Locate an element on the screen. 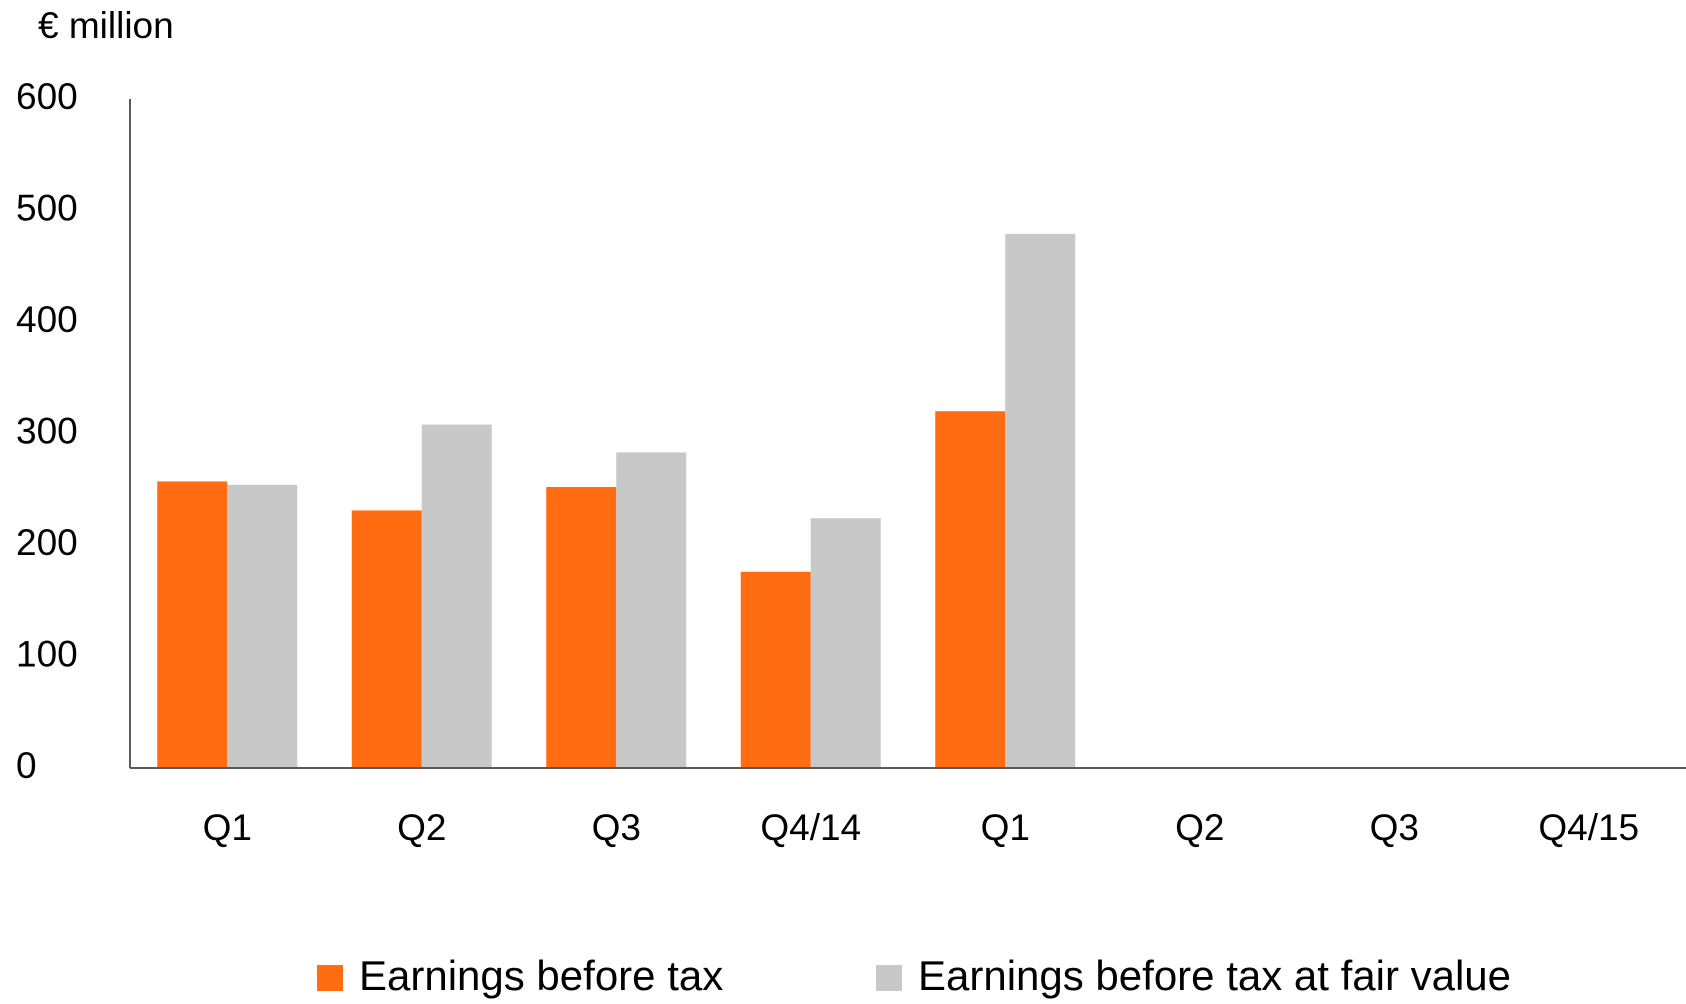  x-tick-label: Q4/14 is located at coordinates (810, 827).